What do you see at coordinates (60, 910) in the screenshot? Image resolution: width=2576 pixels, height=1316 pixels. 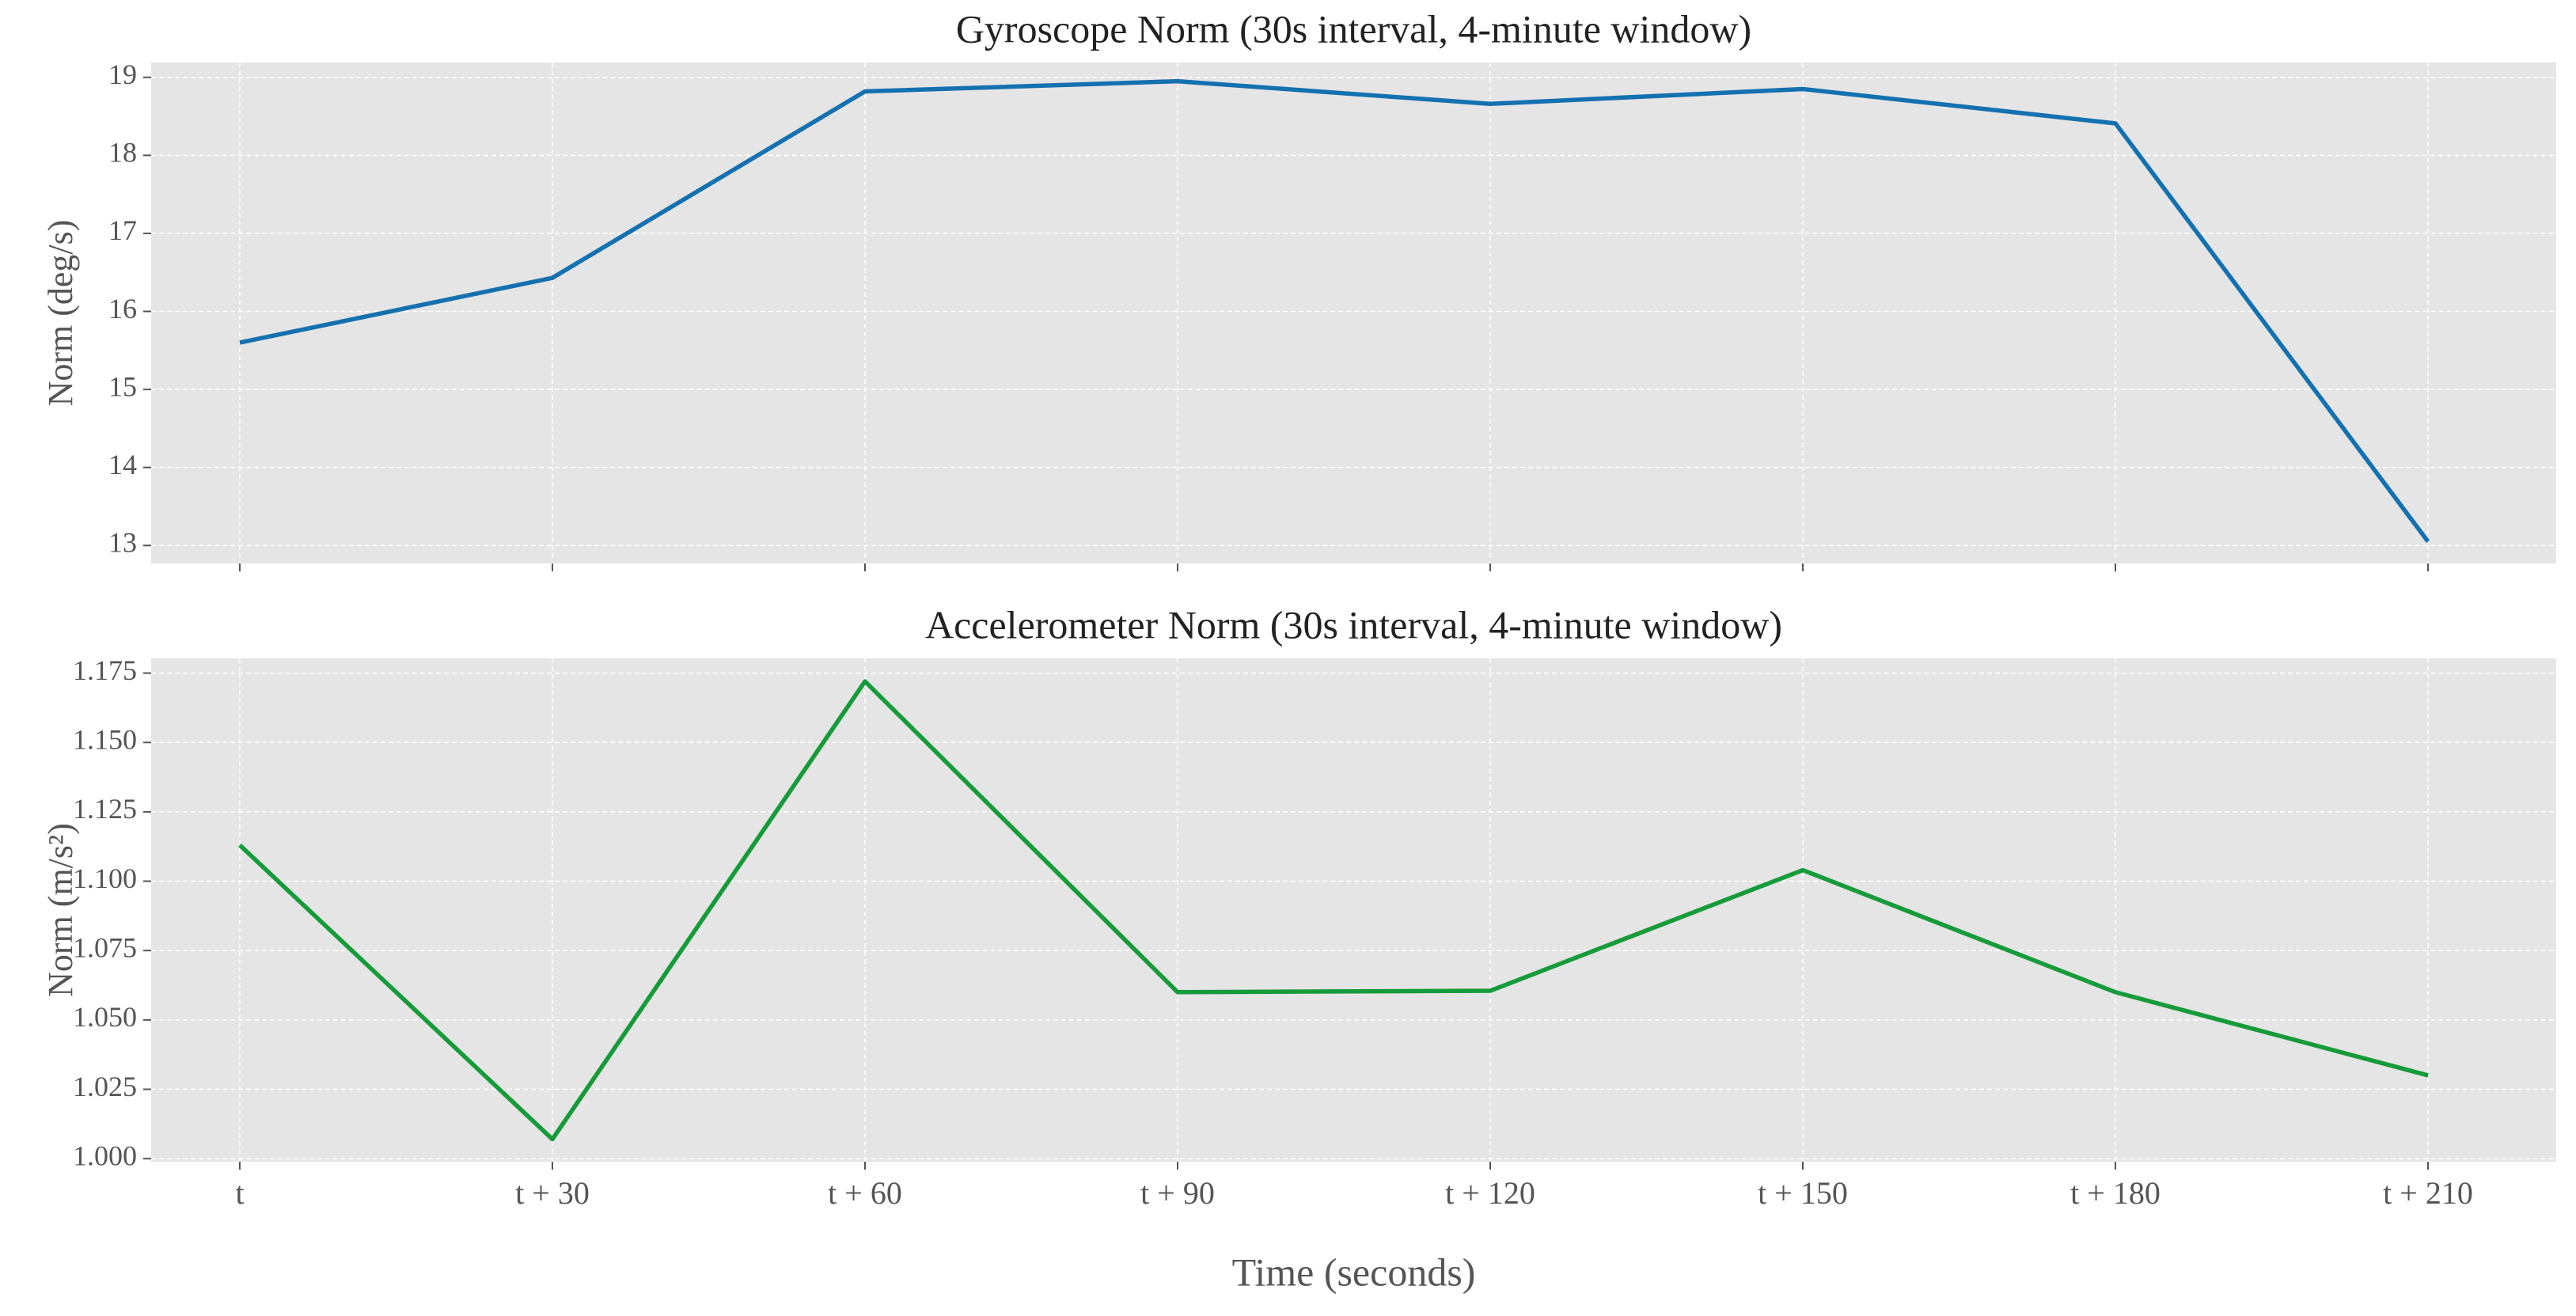 I see `y-axis-label: Norm (m/s²)` at bounding box center [60, 910].